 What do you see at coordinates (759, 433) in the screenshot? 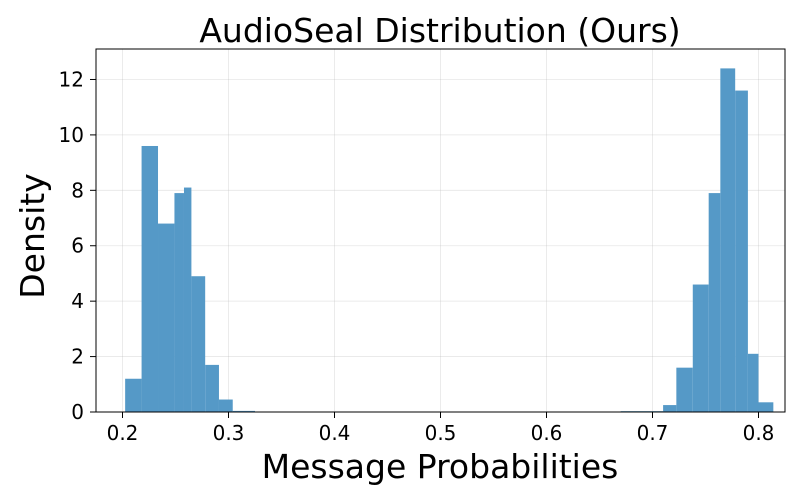
I see `x-tick-label: 0.8` at bounding box center [759, 433].